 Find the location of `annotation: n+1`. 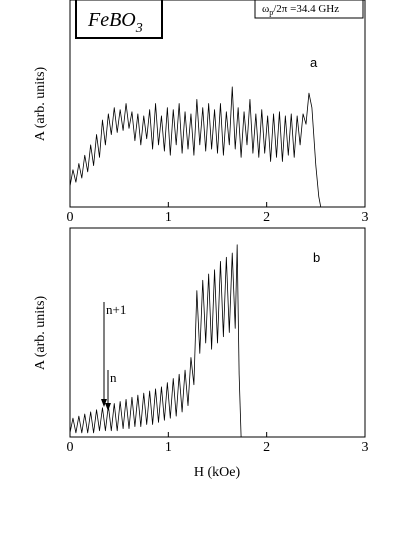

annotation: n+1 is located at coordinates (116, 309).